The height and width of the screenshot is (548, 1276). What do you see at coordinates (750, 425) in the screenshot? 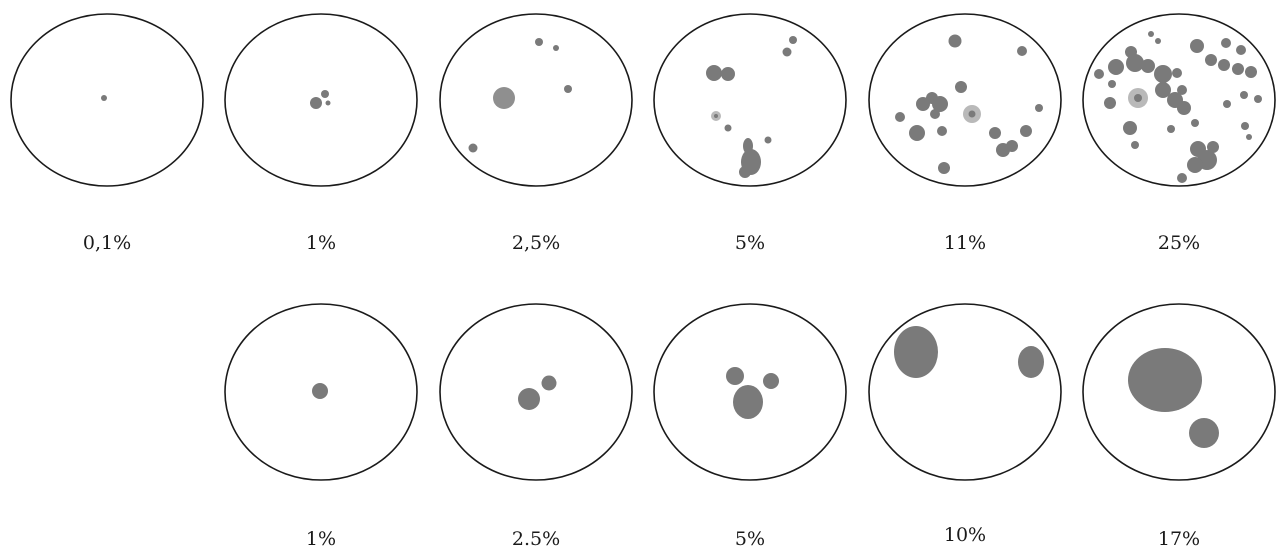
I see `panel-row2-3: 5%` at bounding box center [750, 425].